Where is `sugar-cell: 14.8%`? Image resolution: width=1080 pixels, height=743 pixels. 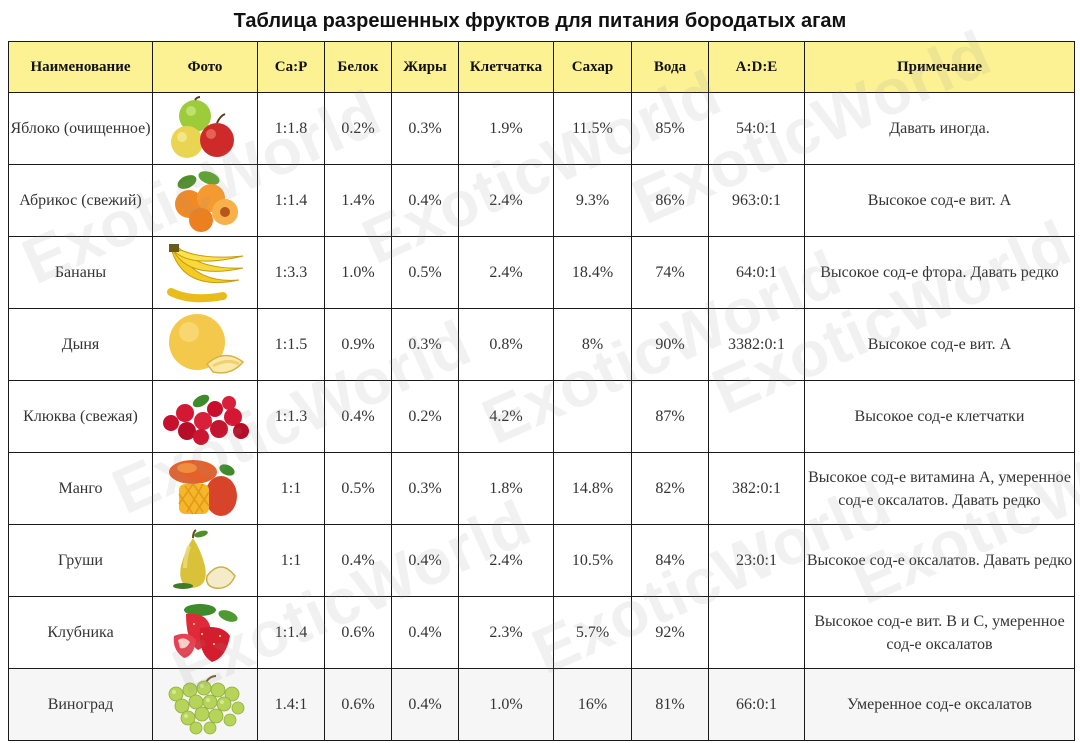 sugar-cell: 14.8% is located at coordinates (592, 488).